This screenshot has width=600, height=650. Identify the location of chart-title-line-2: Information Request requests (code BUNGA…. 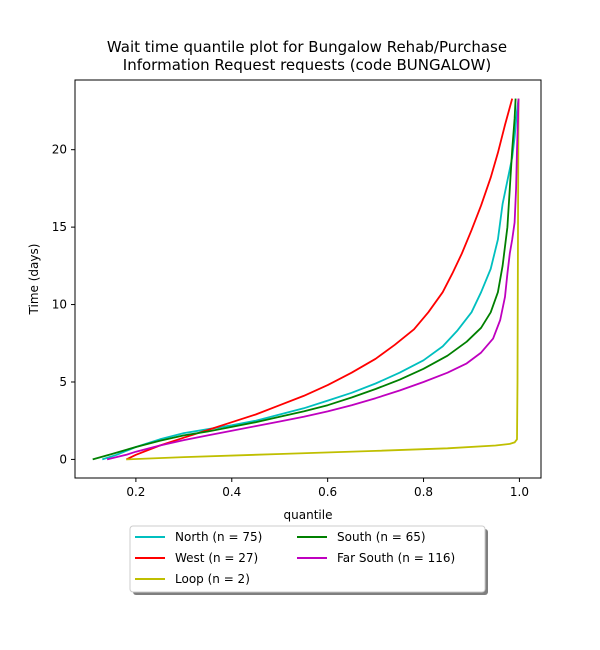
(307, 65).